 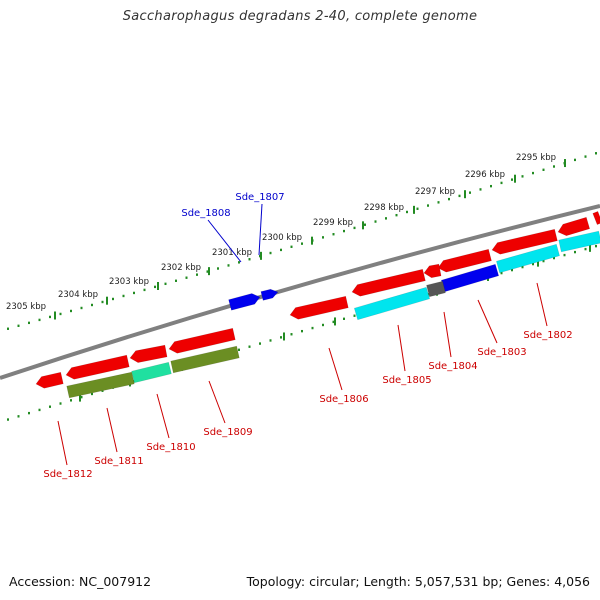 What do you see at coordinates (485, 175) in the screenshot?
I see `scale-label: 2296 kbp` at bounding box center [485, 175].